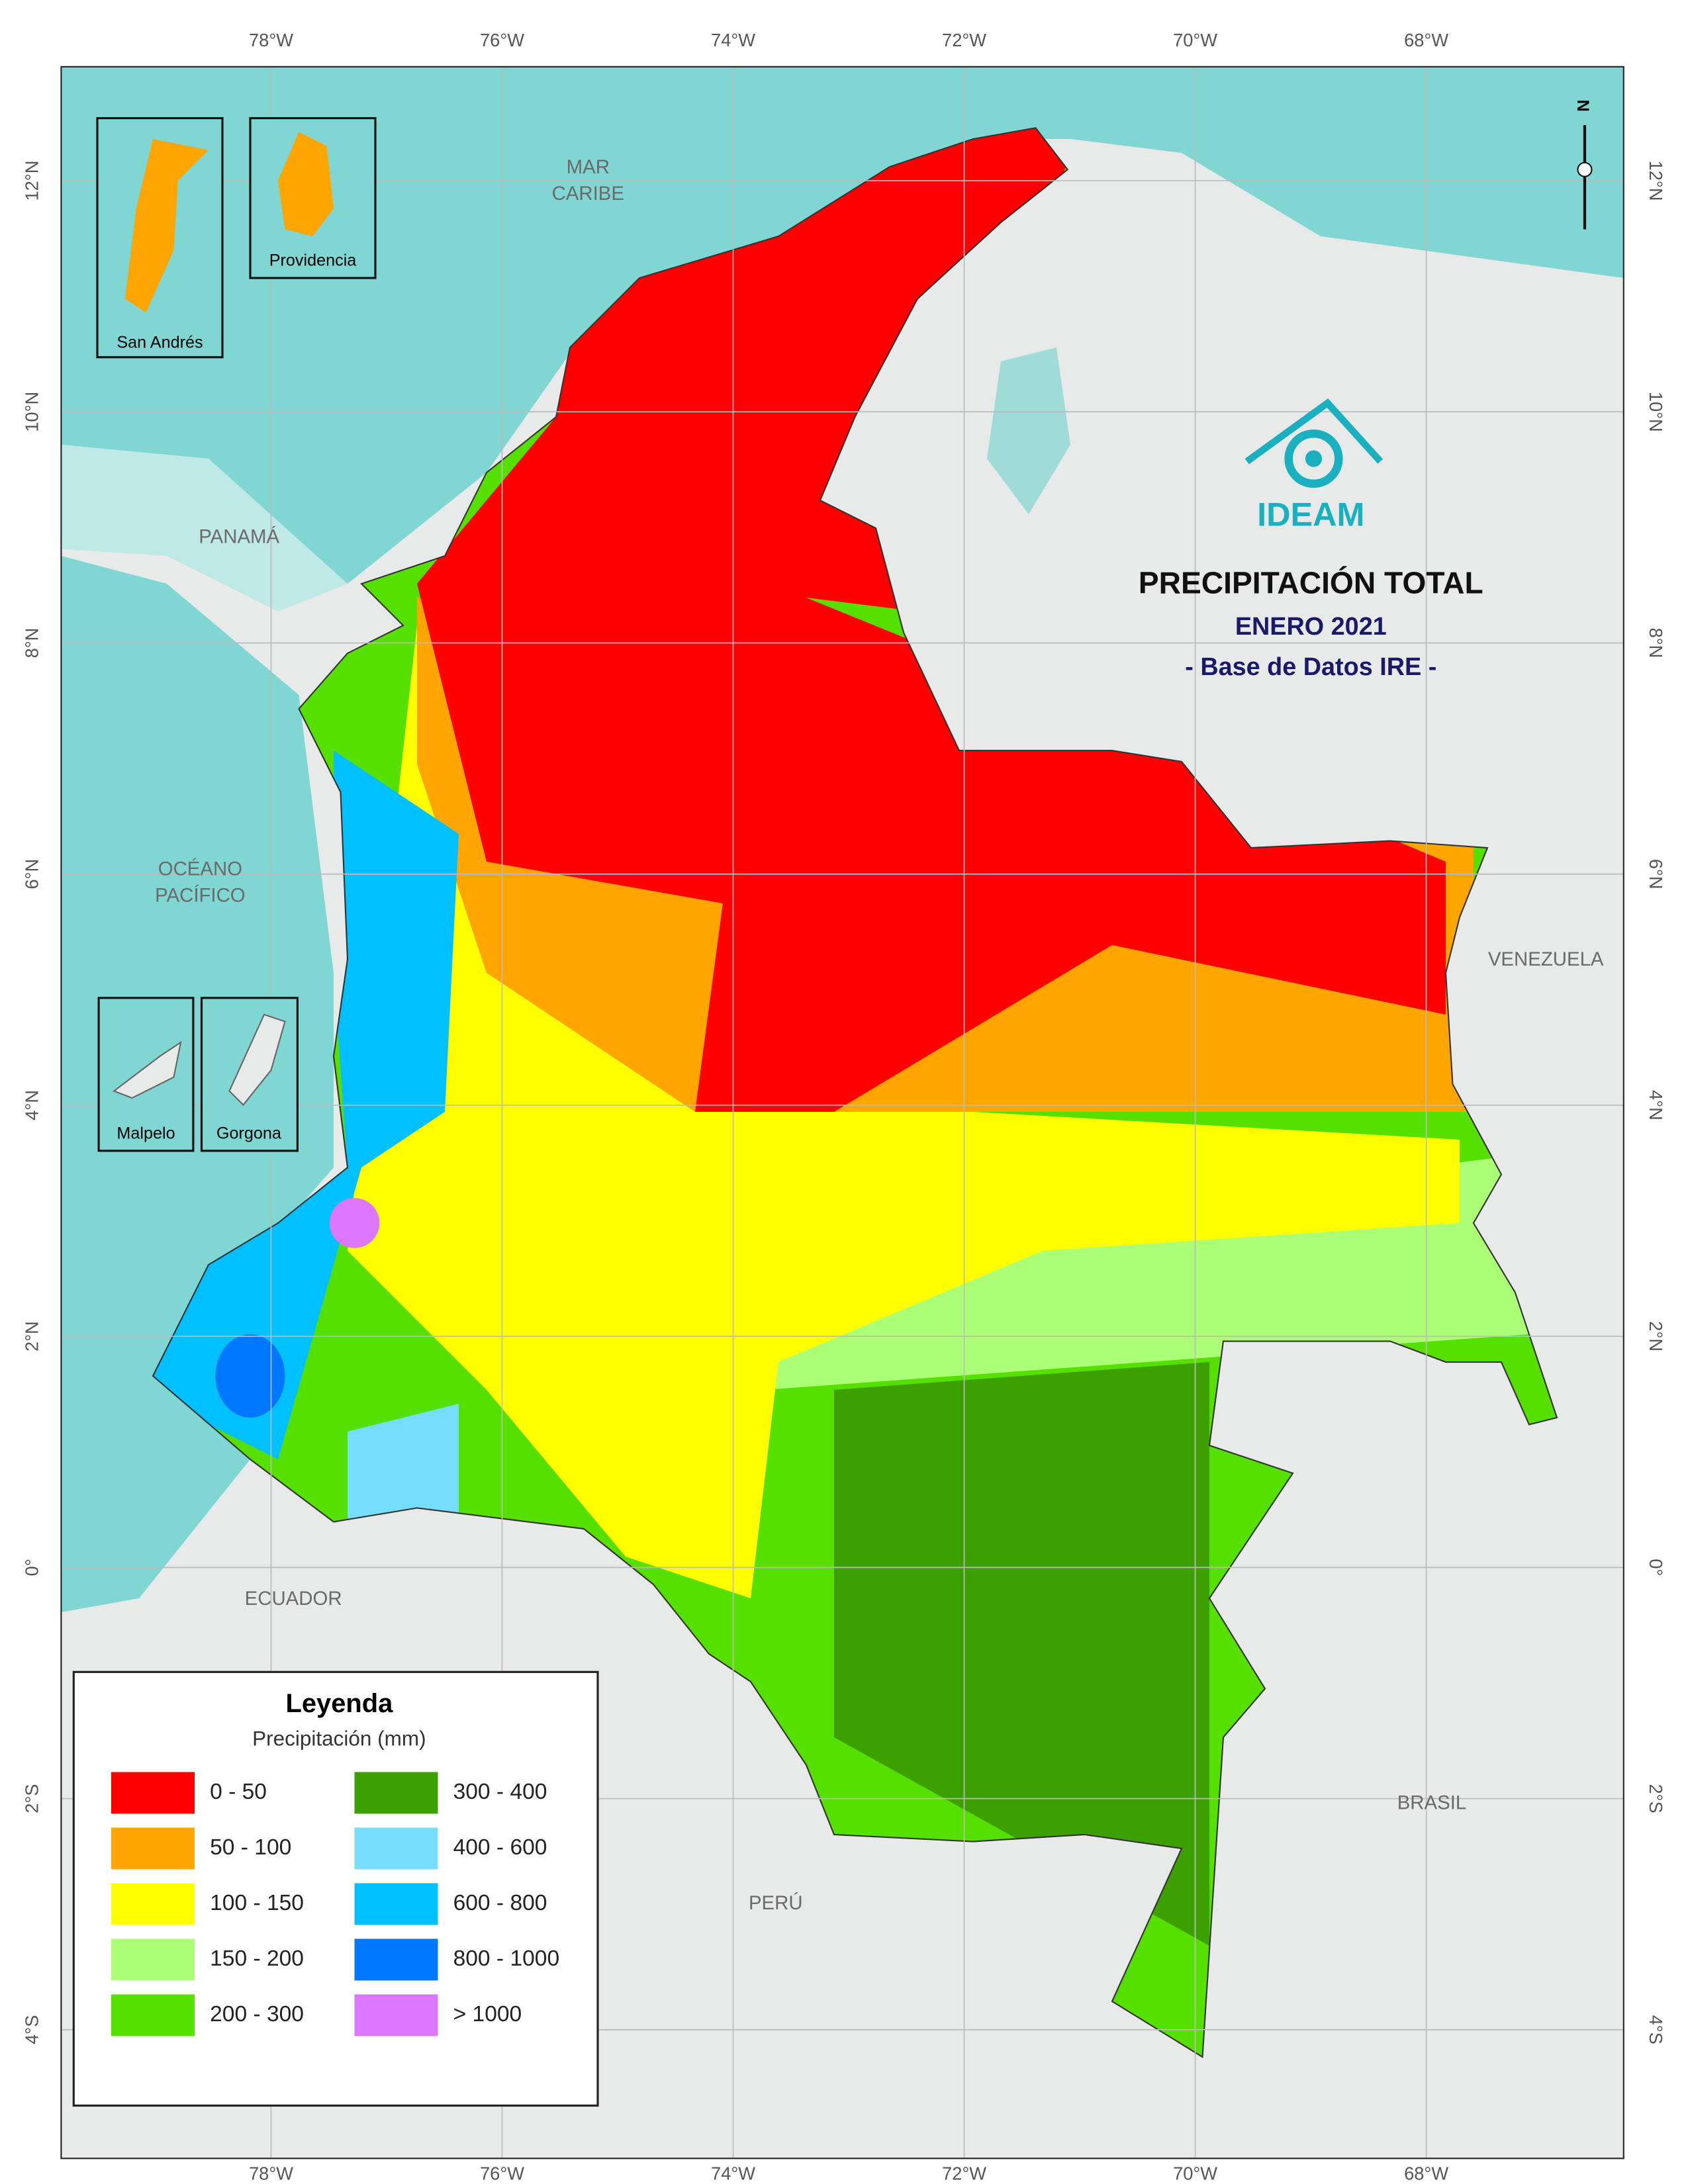 Image resolution: width=1688 pixels, height=2184 pixels. I want to click on lake-maracaibo, so click(1028, 431).